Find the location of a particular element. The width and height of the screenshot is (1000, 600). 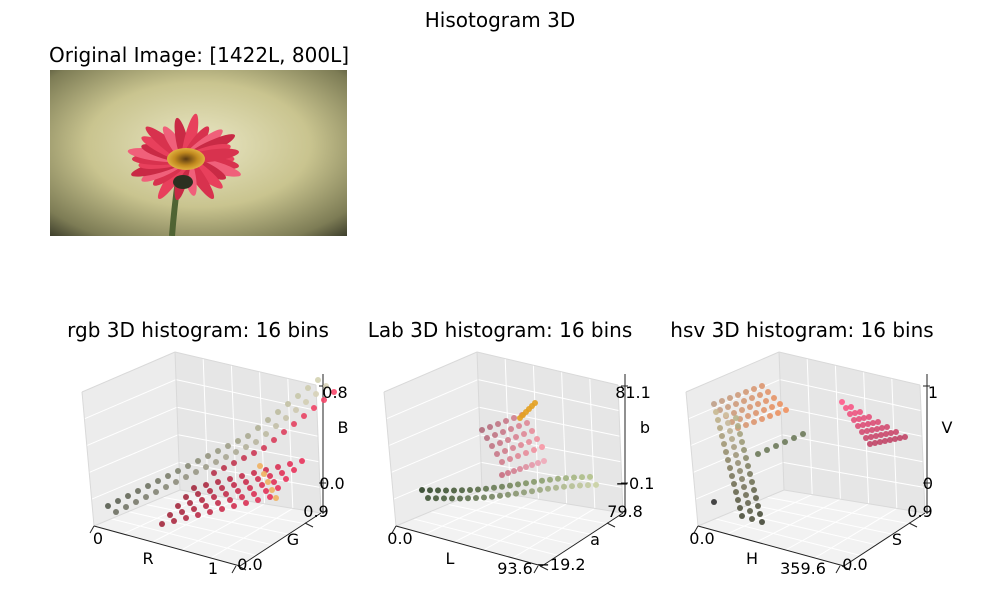

rgb-y-tick-min: 0.0 is located at coordinates (249, 564).